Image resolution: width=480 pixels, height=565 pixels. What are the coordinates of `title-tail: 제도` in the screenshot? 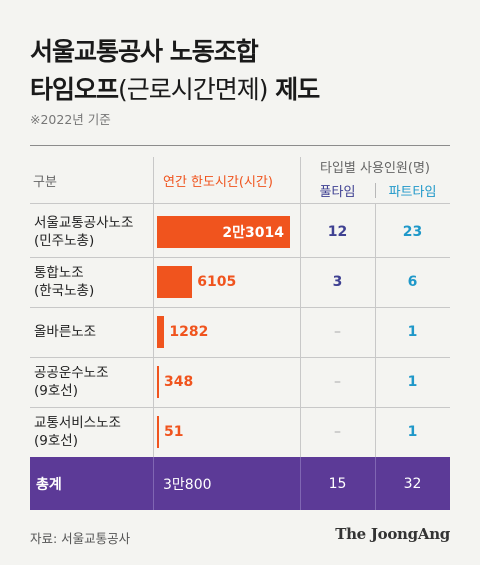 It's located at (297, 89).